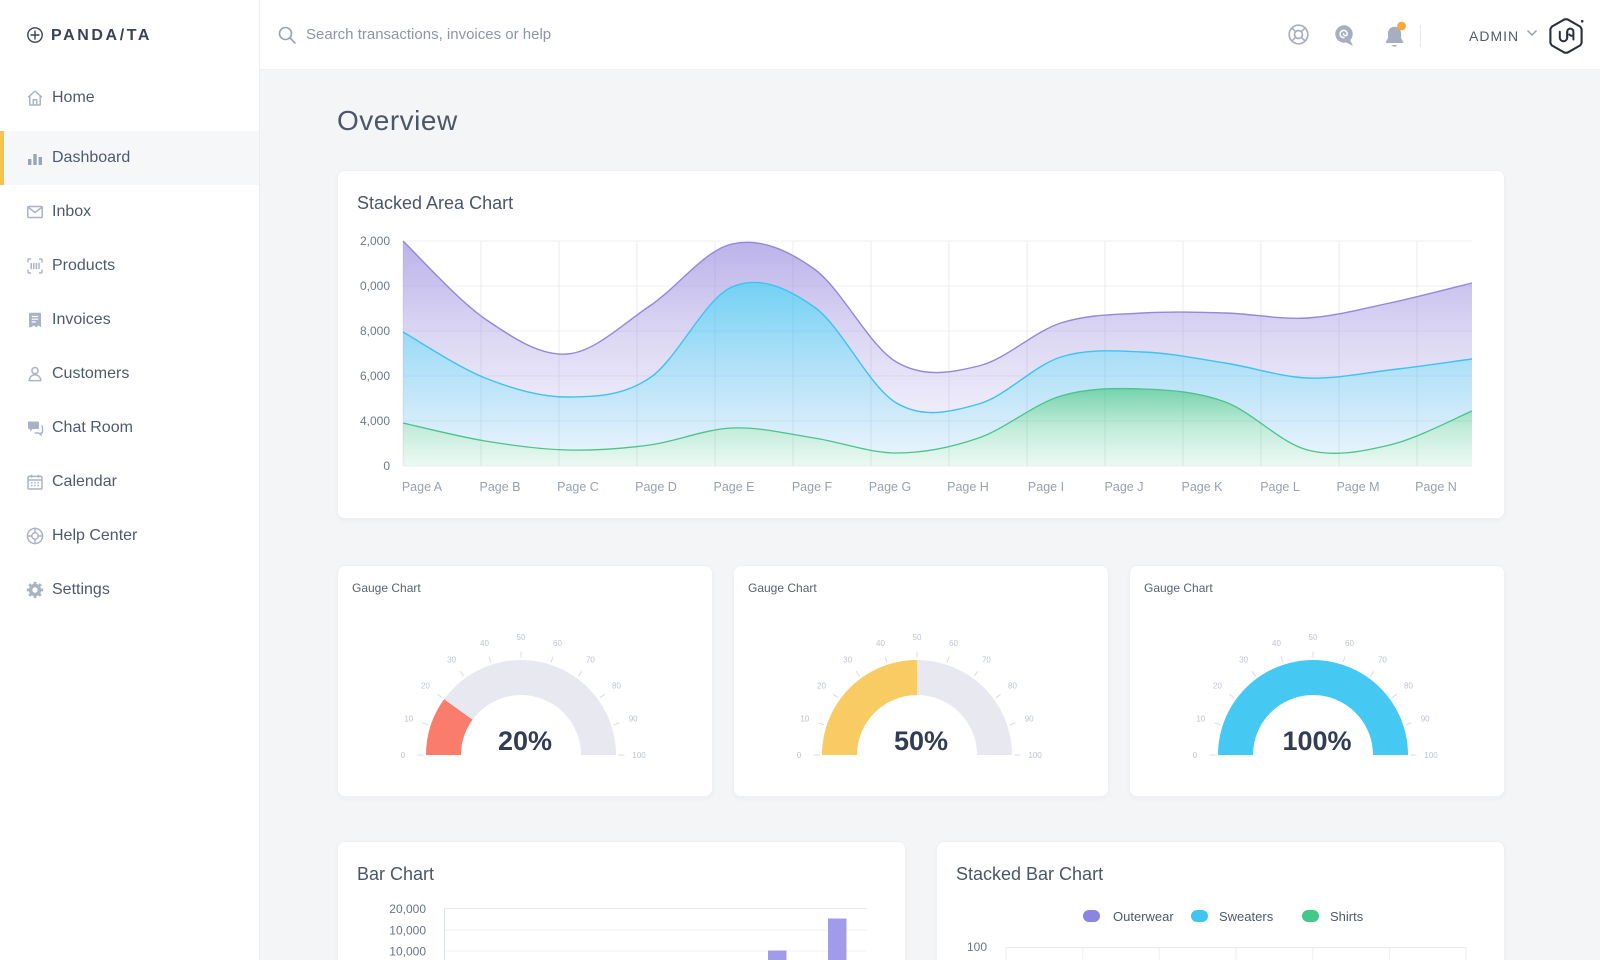 This screenshot has width=1600, height=960. What do you see at coordinates (375, 331) in the screenshot?
I see `svg-text: 8,000` at bounding box center [375, 331].